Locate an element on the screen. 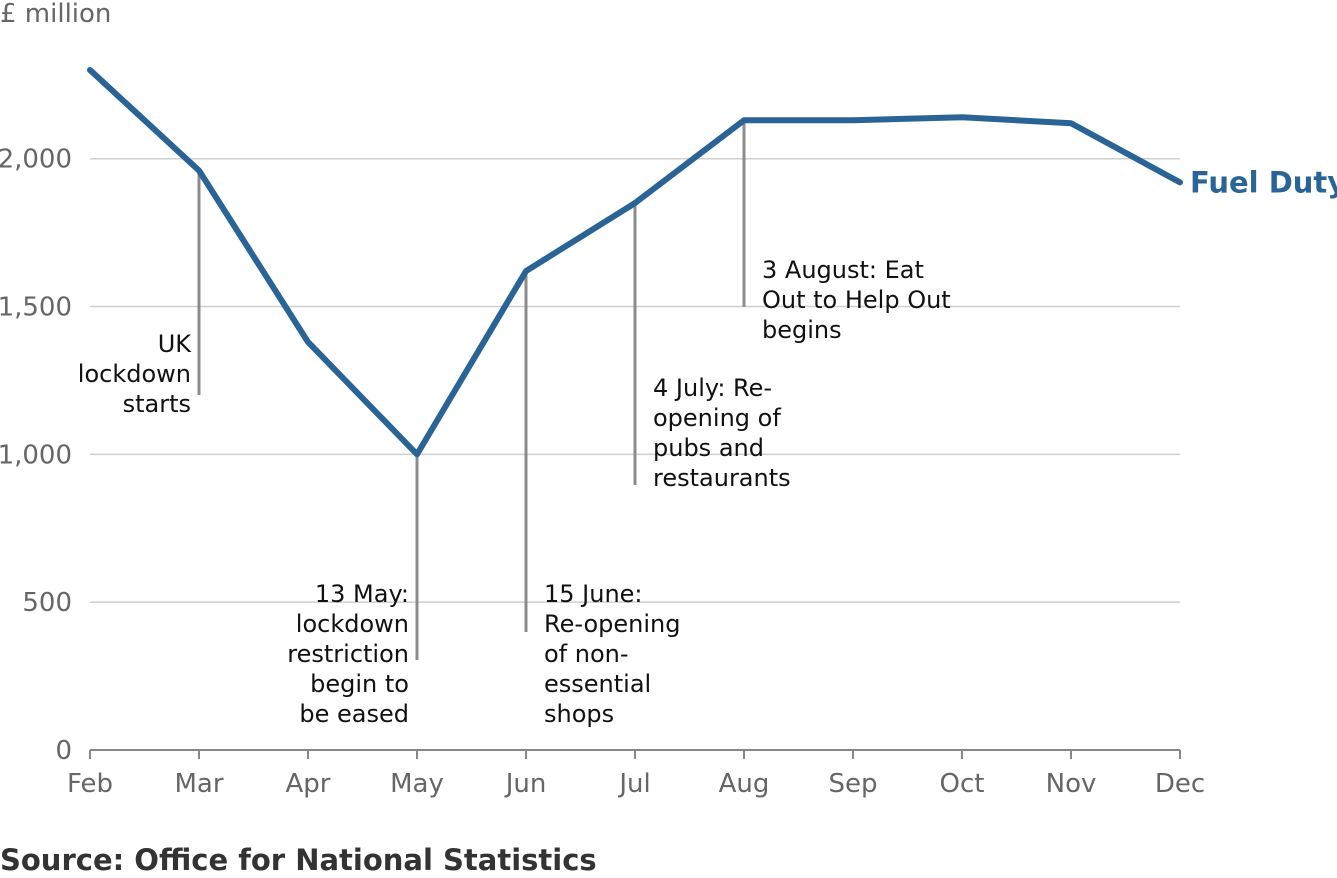 The width and height of the screenshot is (1337, 878). annotation-text: begins is located at coordinates (802, 330).